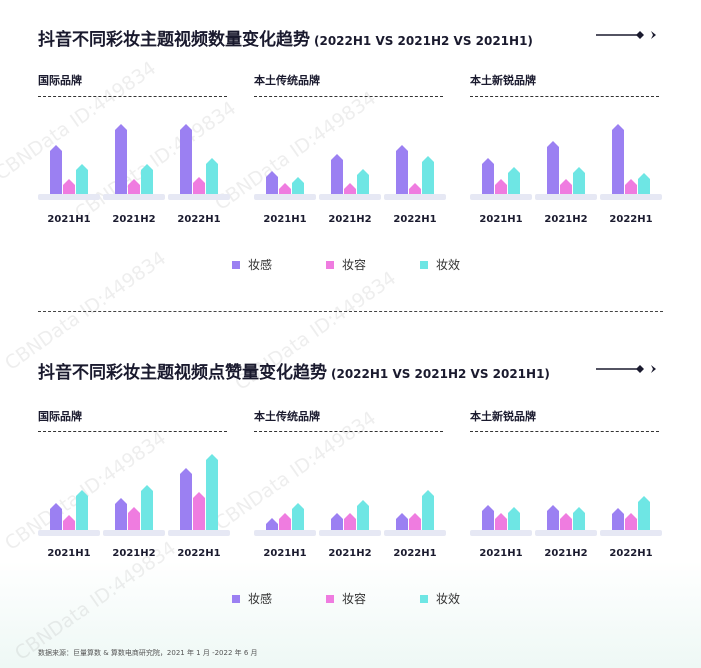  Describe the element at coordinates (440, 374) in the screenshot. I see `section-subtitle: (2022H1 VS 2021H2 VS 2021H1)` at that location.